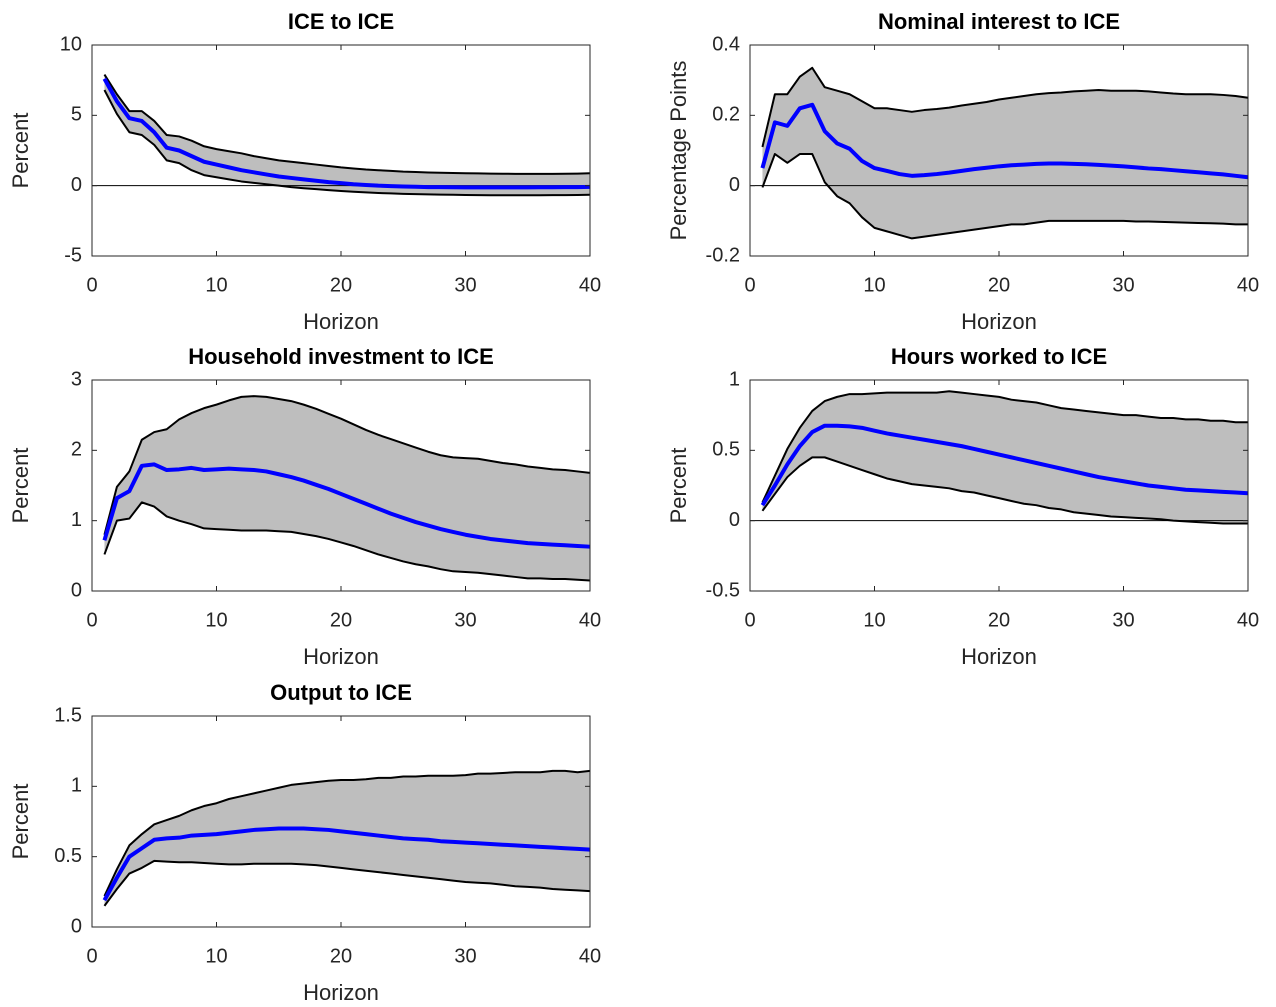  I want to click on chart-title: Household investment to ICE, so click(341, 356).